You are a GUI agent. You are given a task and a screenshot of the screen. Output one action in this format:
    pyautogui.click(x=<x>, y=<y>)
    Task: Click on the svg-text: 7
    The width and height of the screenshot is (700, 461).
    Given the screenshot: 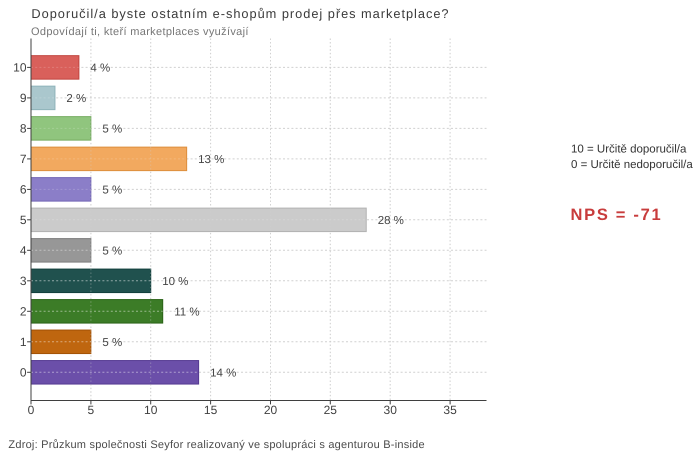 What is the action you would take?
    pyautogui.click(x=23, y=159)
    